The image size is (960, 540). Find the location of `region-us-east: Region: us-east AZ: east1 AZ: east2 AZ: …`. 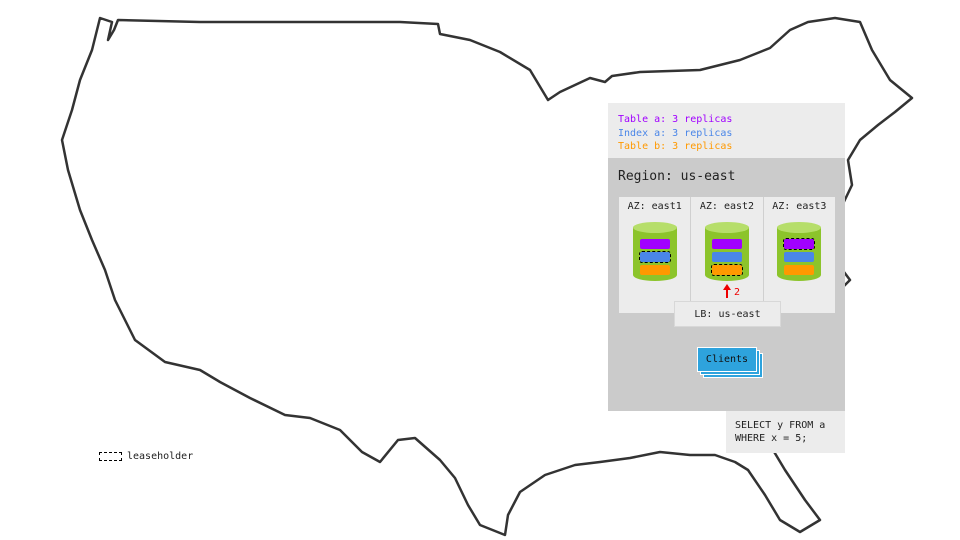

region-us-east: Region: us-east AZ: east1 AZ: east2 AZ: … is located at coordinates (726, 284).